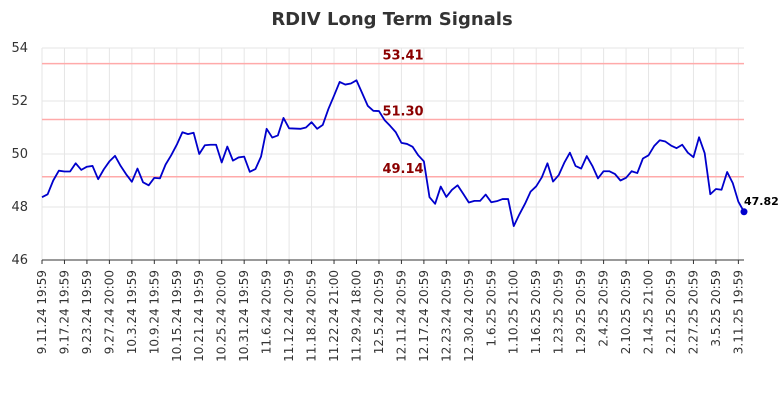 This screenshot has height=400, width=784. I want to click on x-tick-label: 12.17.24 20:59, so click(424, 316).